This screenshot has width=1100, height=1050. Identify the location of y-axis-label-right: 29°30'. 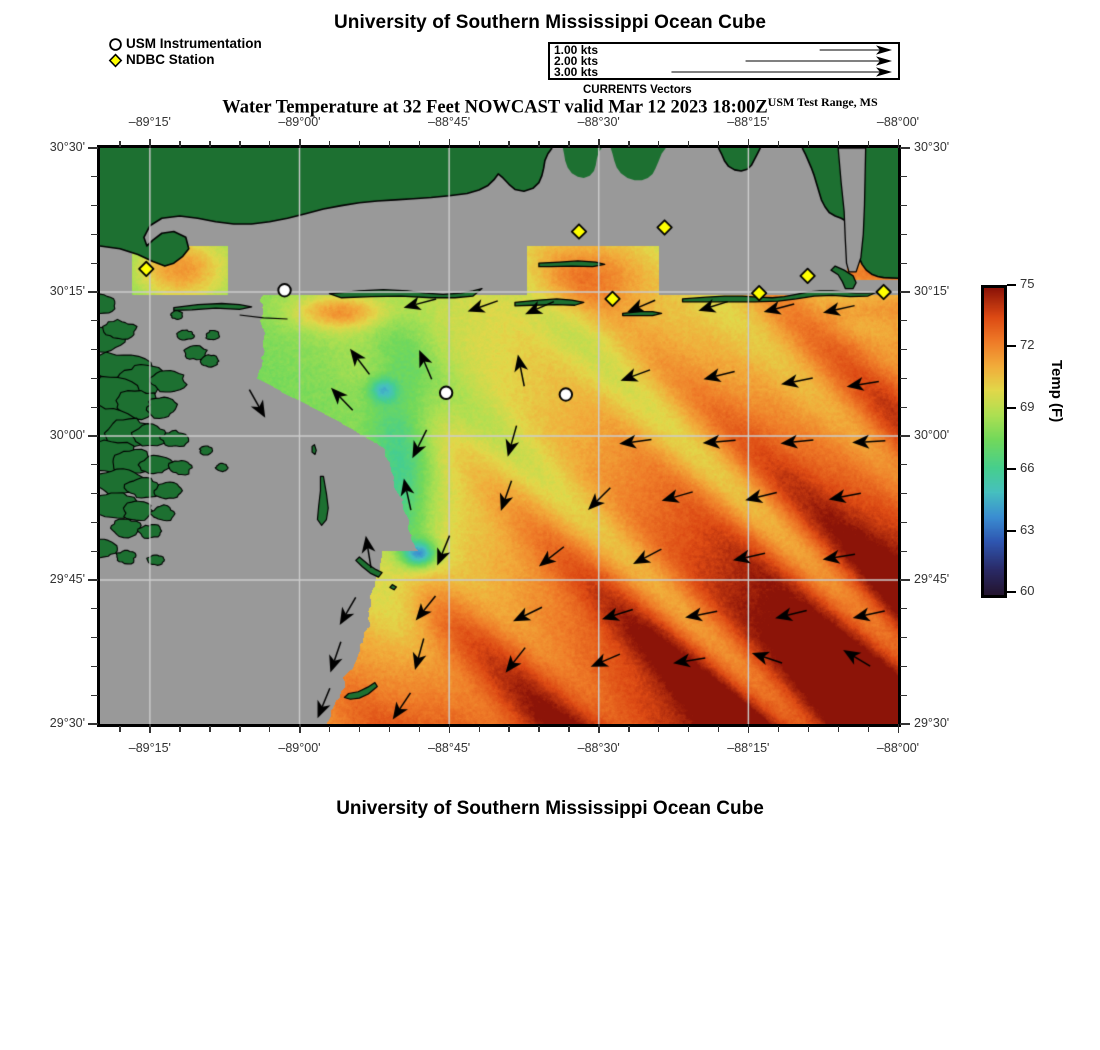
(932, 723).